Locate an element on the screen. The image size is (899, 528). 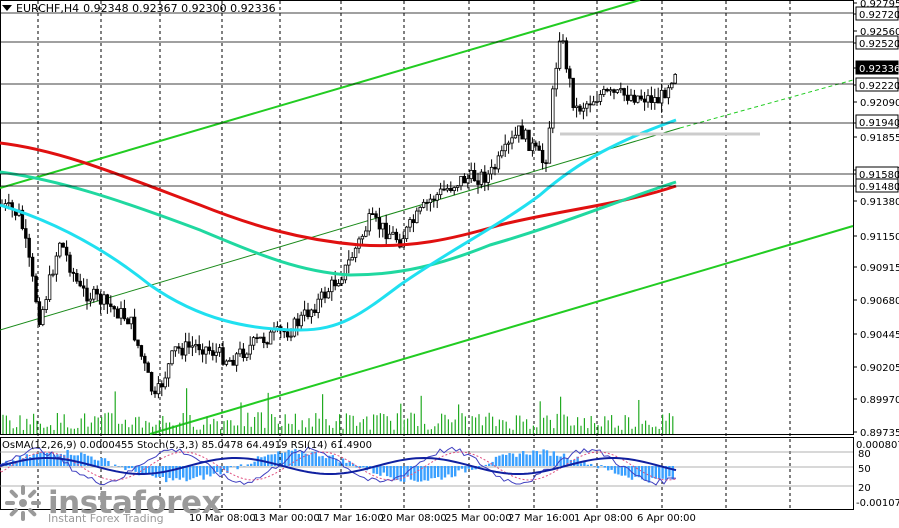
indicator-axis-label: 20 is located at coordinates (864, 488).